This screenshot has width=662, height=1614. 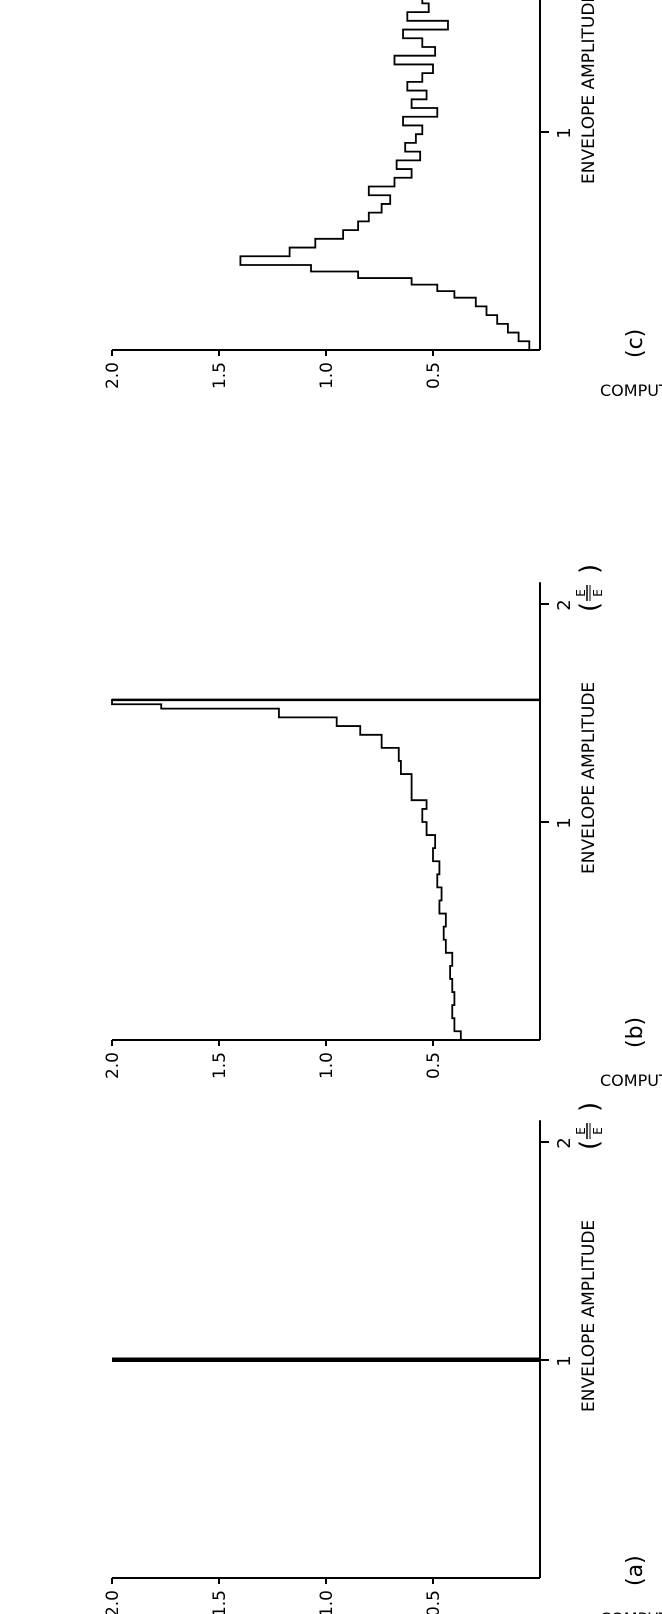 I want to click on impulse-line, so click(x=326, y=1359).